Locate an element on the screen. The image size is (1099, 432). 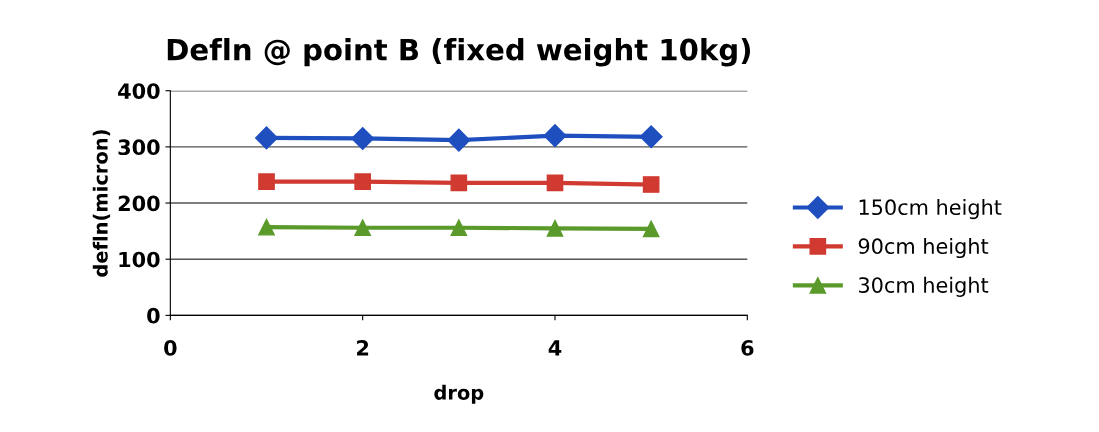
x-axis-title: drop is located at coordinates (459, 394).